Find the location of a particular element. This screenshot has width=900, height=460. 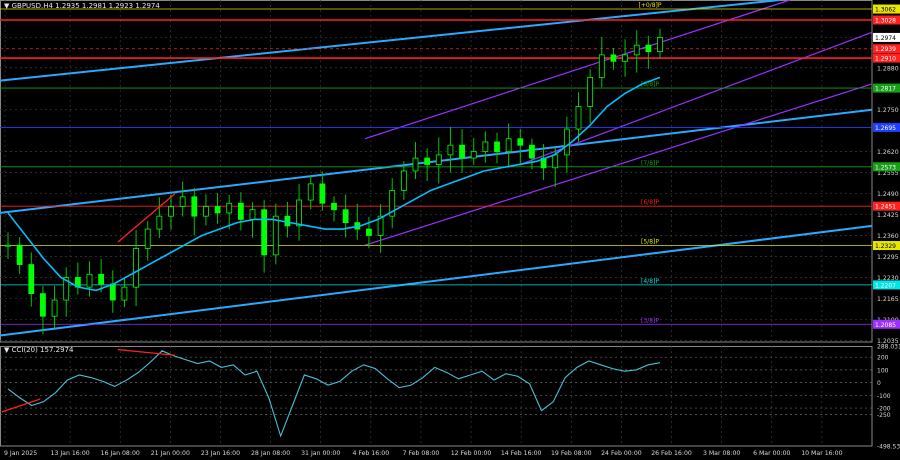

cci-tick-label: 200 is located at coordinates (883, 358).